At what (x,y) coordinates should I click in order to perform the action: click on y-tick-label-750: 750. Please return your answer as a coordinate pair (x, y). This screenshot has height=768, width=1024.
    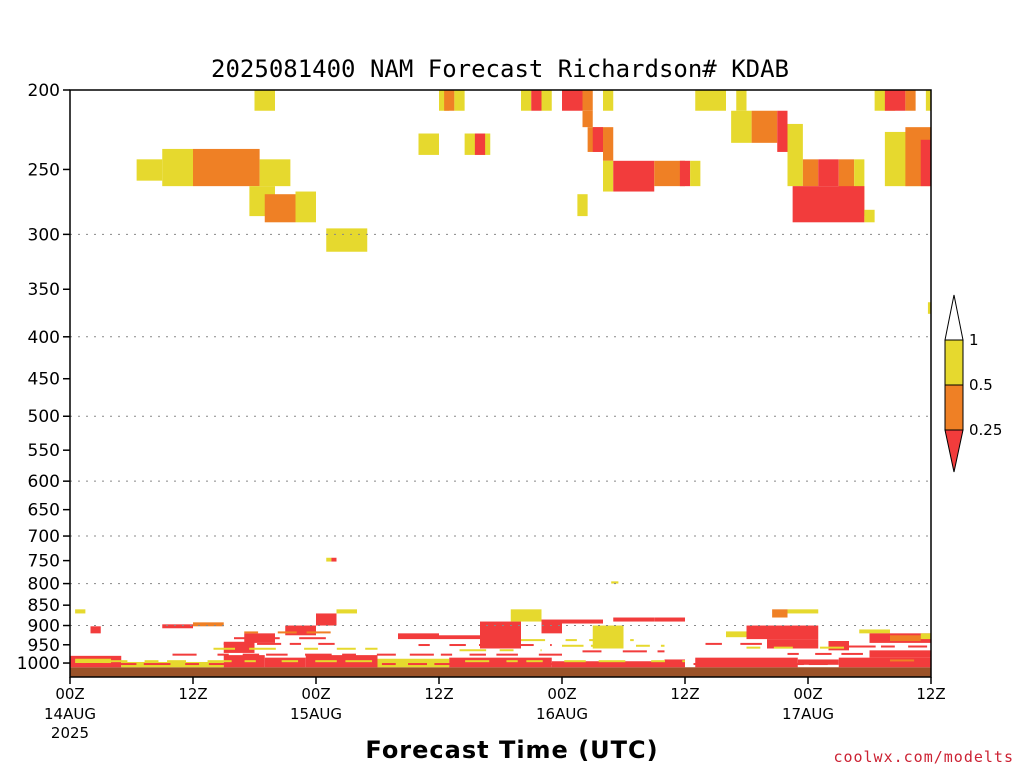
    Looking at the image, I should click on (44, 562).